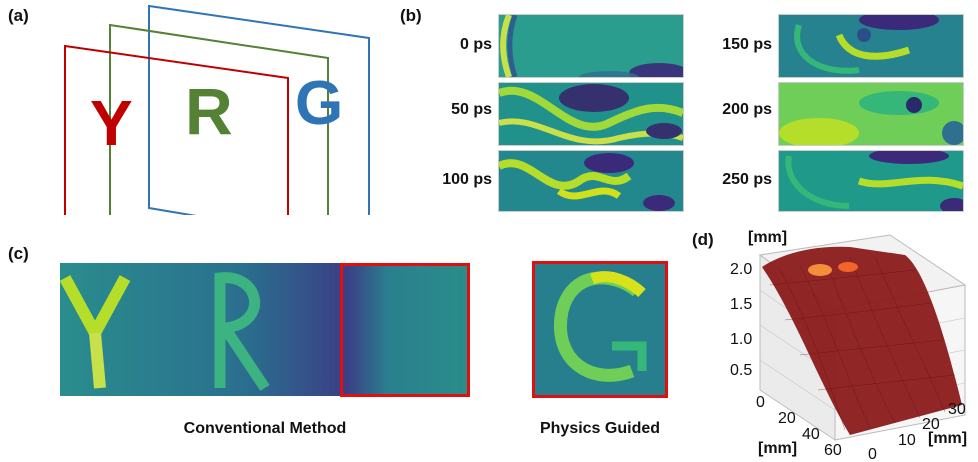 The image size is (978, 462). I want to click on plane-r, so click(219, 119).